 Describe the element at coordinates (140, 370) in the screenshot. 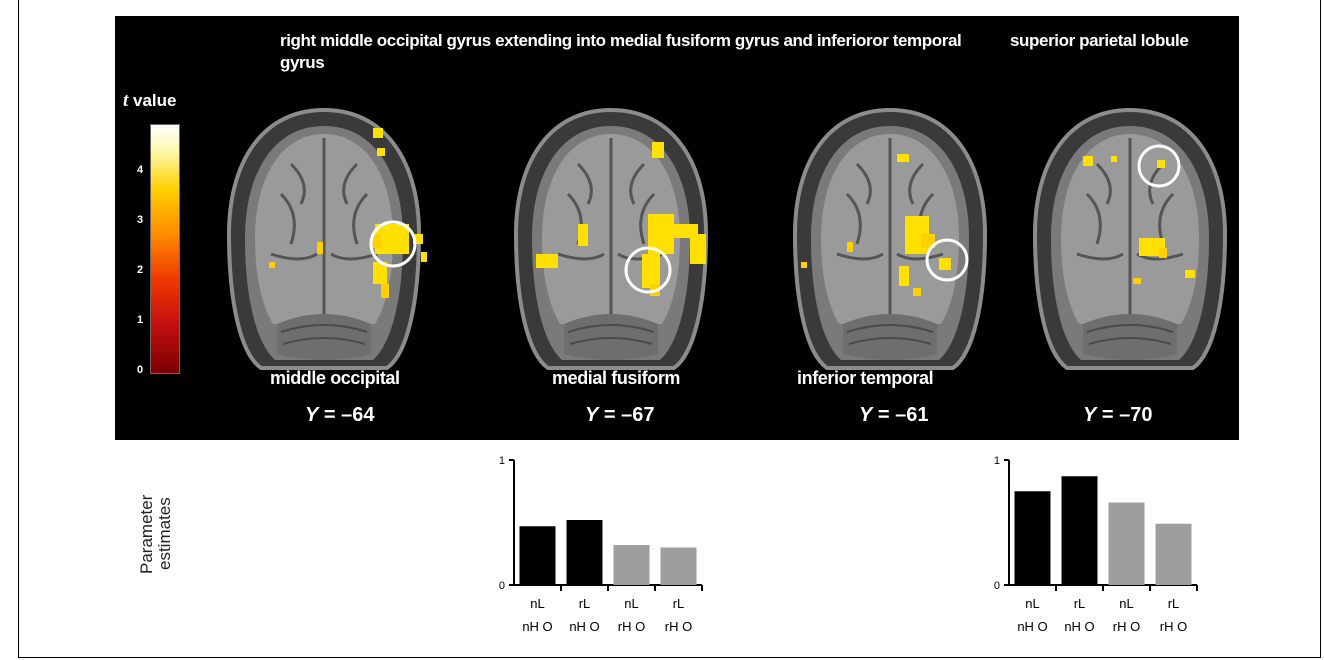

I see `colorbar-tick: 0` at that location.